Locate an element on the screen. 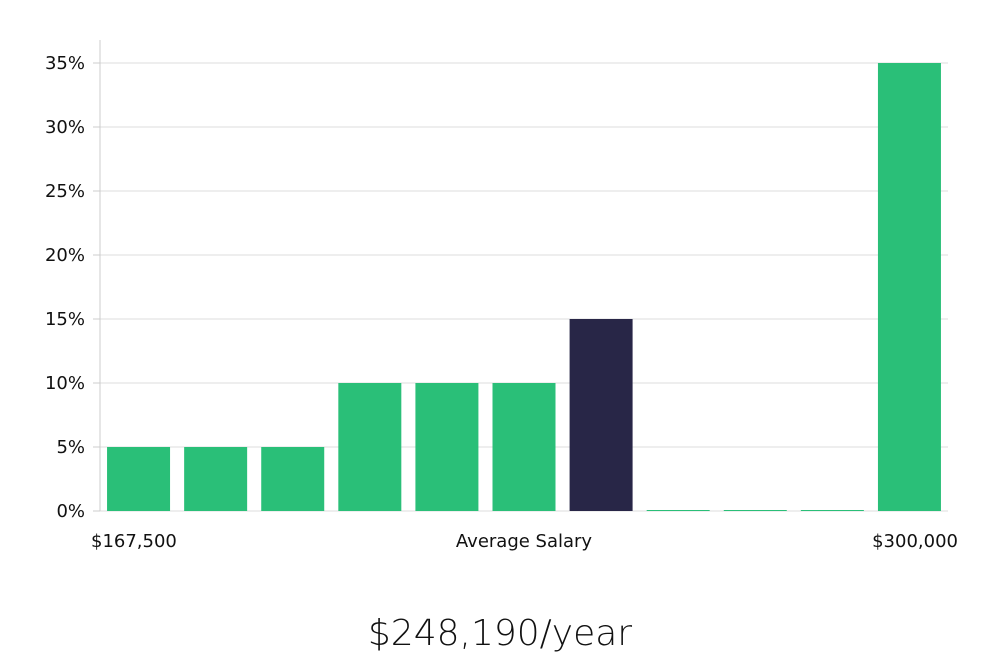 The height and width of the screenshot is (660, 1000). label-layer: $167,500 Average Salary $300,000 is located at coordinates (524, 541).